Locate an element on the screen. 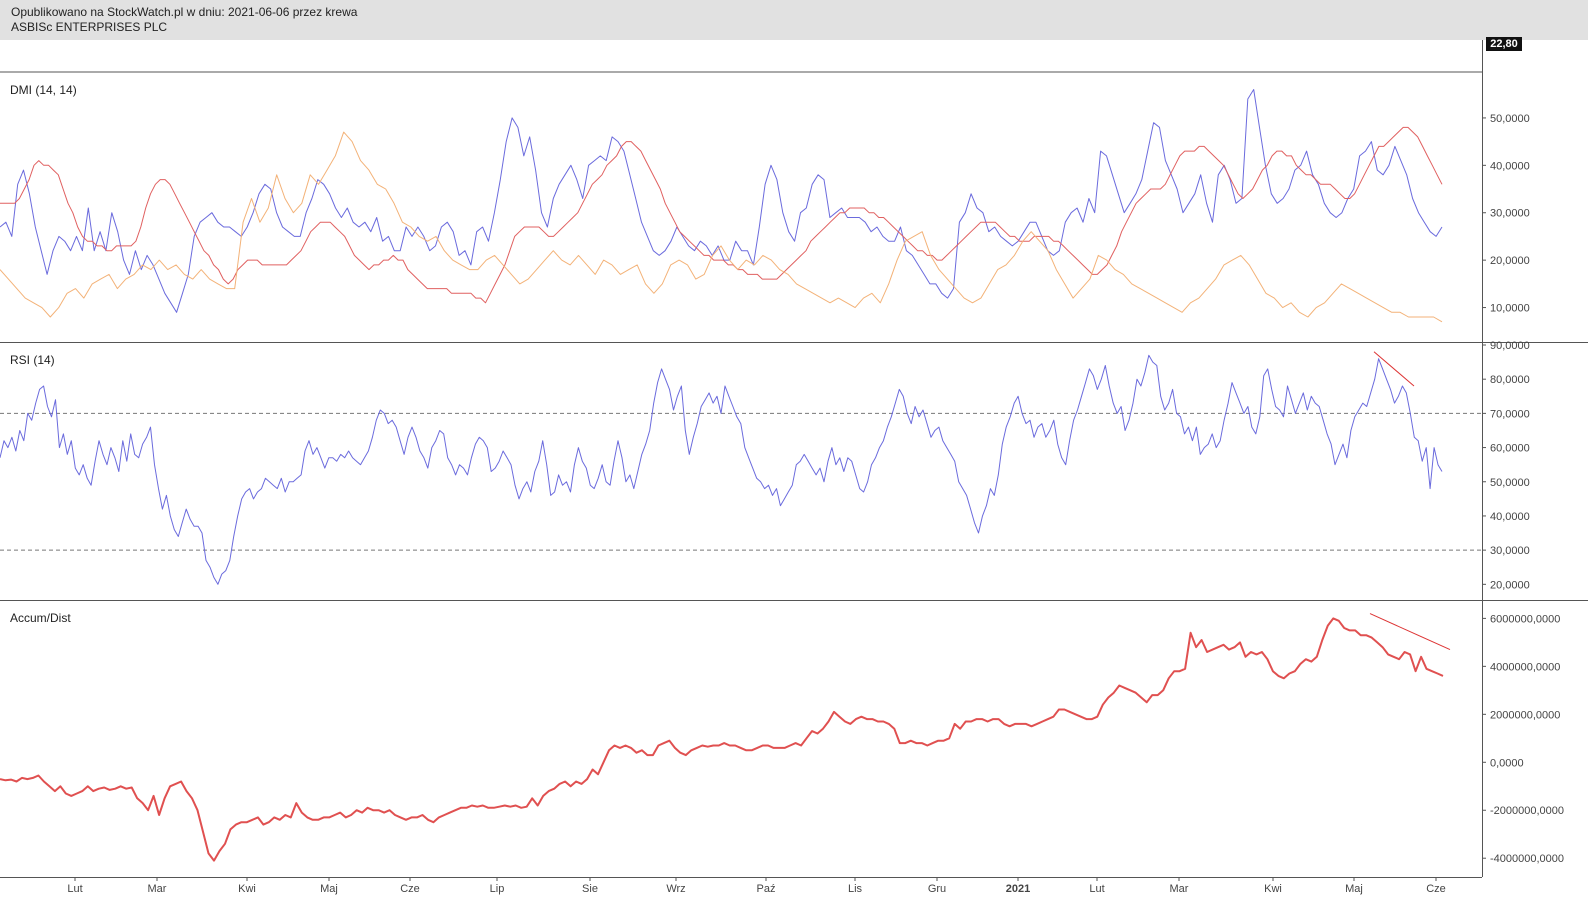 This screenshot has height=906, width=1588. y-tick-label: 10,0000 is located at coordinates (1510, 309).